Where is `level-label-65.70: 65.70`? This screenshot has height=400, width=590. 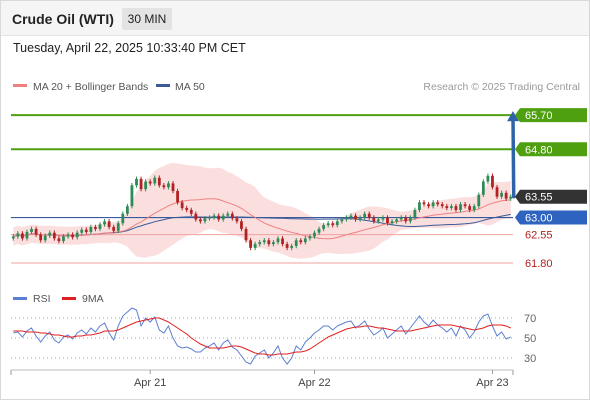
level-label-65.70: 65.70 is located at coordinates (551, 115).